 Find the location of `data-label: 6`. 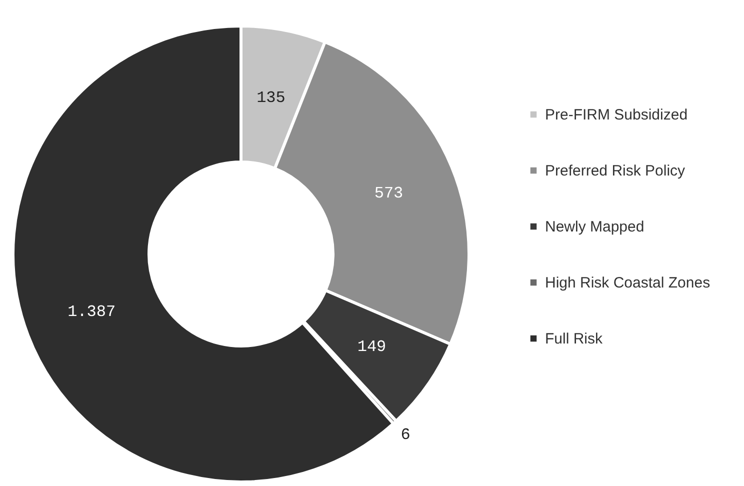

data-label: 6 is located at coordinates (405, 435).